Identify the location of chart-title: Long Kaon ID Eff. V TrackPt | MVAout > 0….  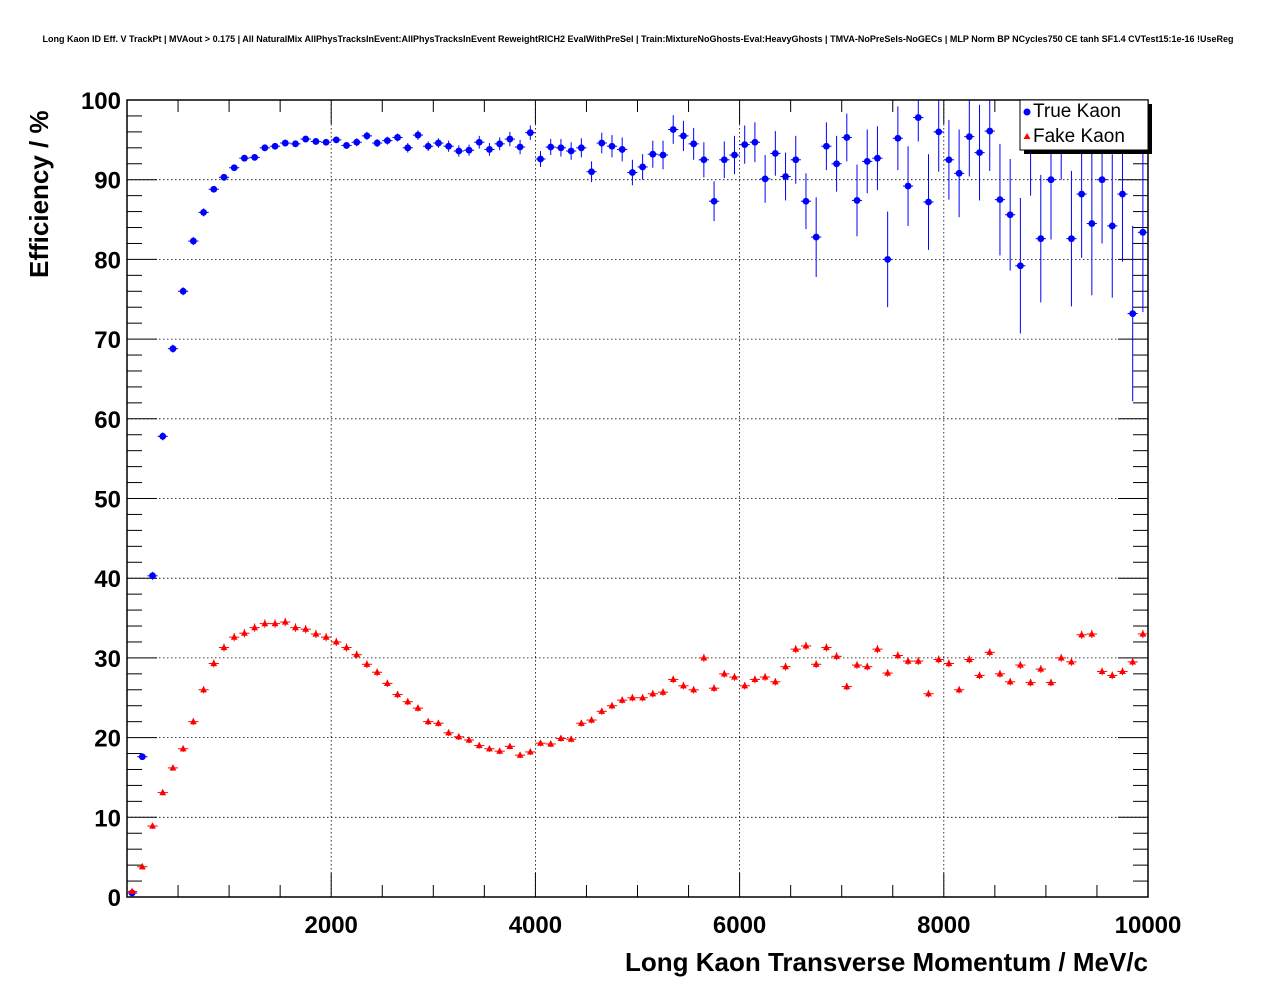
(637, 39).